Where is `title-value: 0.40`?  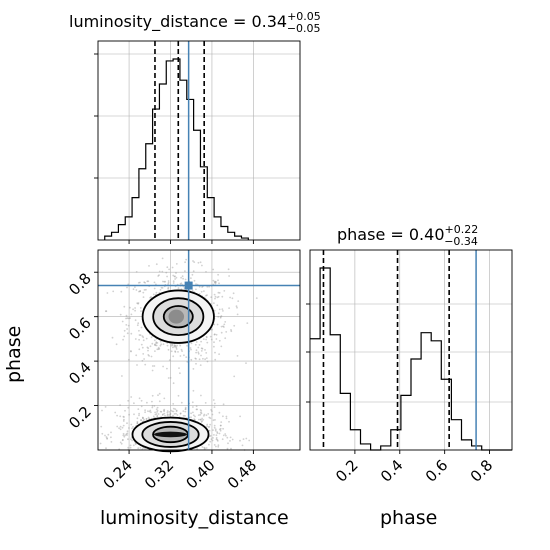 title-value: 0.40 is located at coordinates (426, 234).